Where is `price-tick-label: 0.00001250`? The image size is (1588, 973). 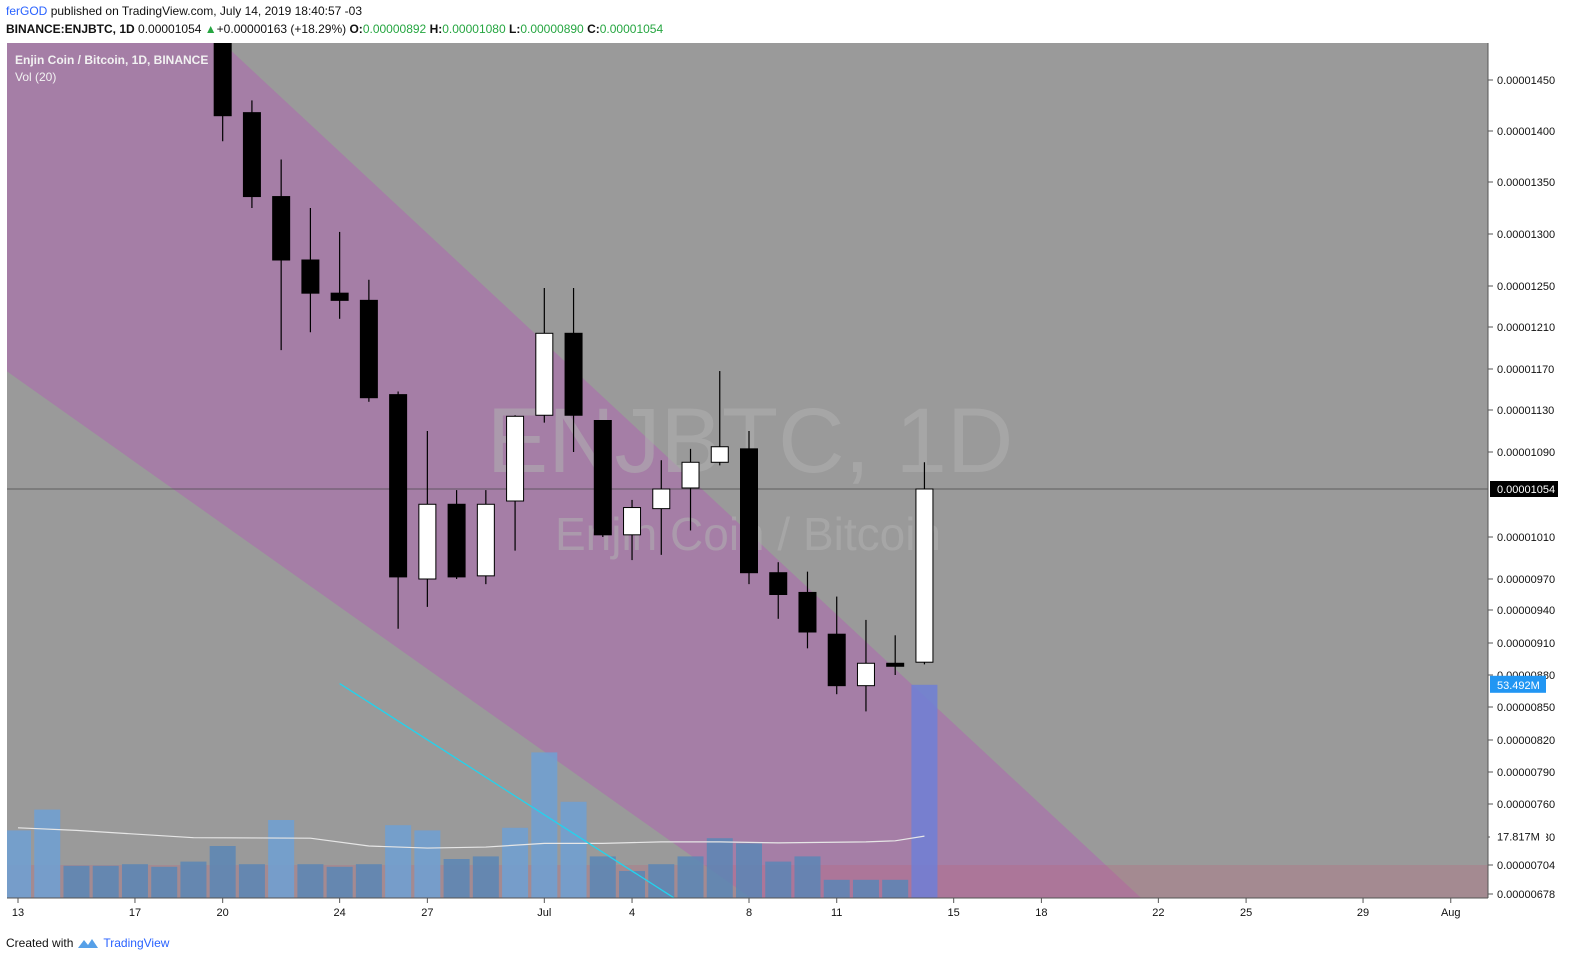 price-tick-label: 0.00001250 is located at coordinates (1526, 287).